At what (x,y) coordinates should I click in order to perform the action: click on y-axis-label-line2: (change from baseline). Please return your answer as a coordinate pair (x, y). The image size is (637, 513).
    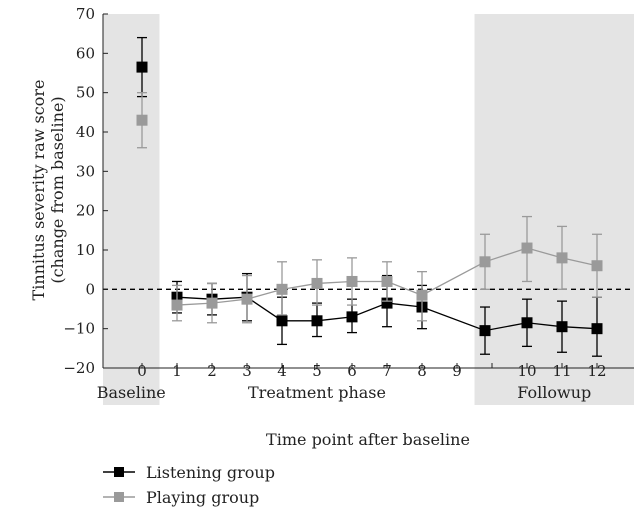
    Looking at the image, I should click on (57, 189).